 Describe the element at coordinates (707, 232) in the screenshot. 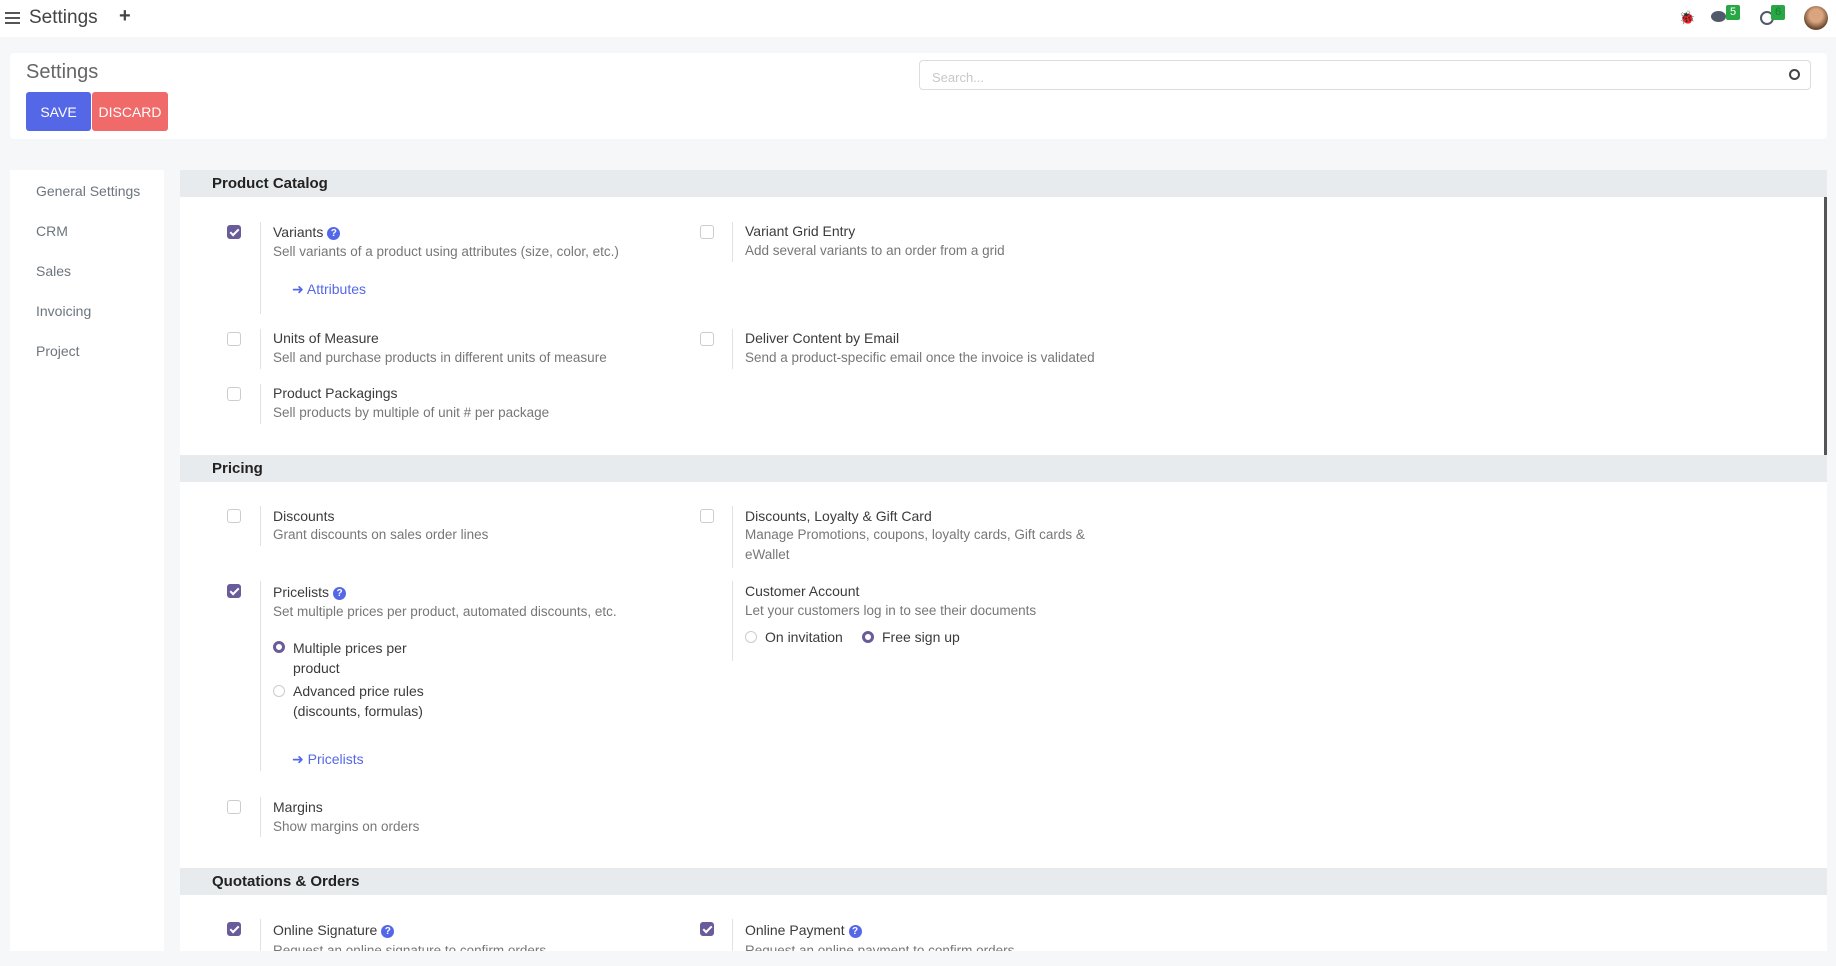

I see `variant-grid-checkbox` at that location.